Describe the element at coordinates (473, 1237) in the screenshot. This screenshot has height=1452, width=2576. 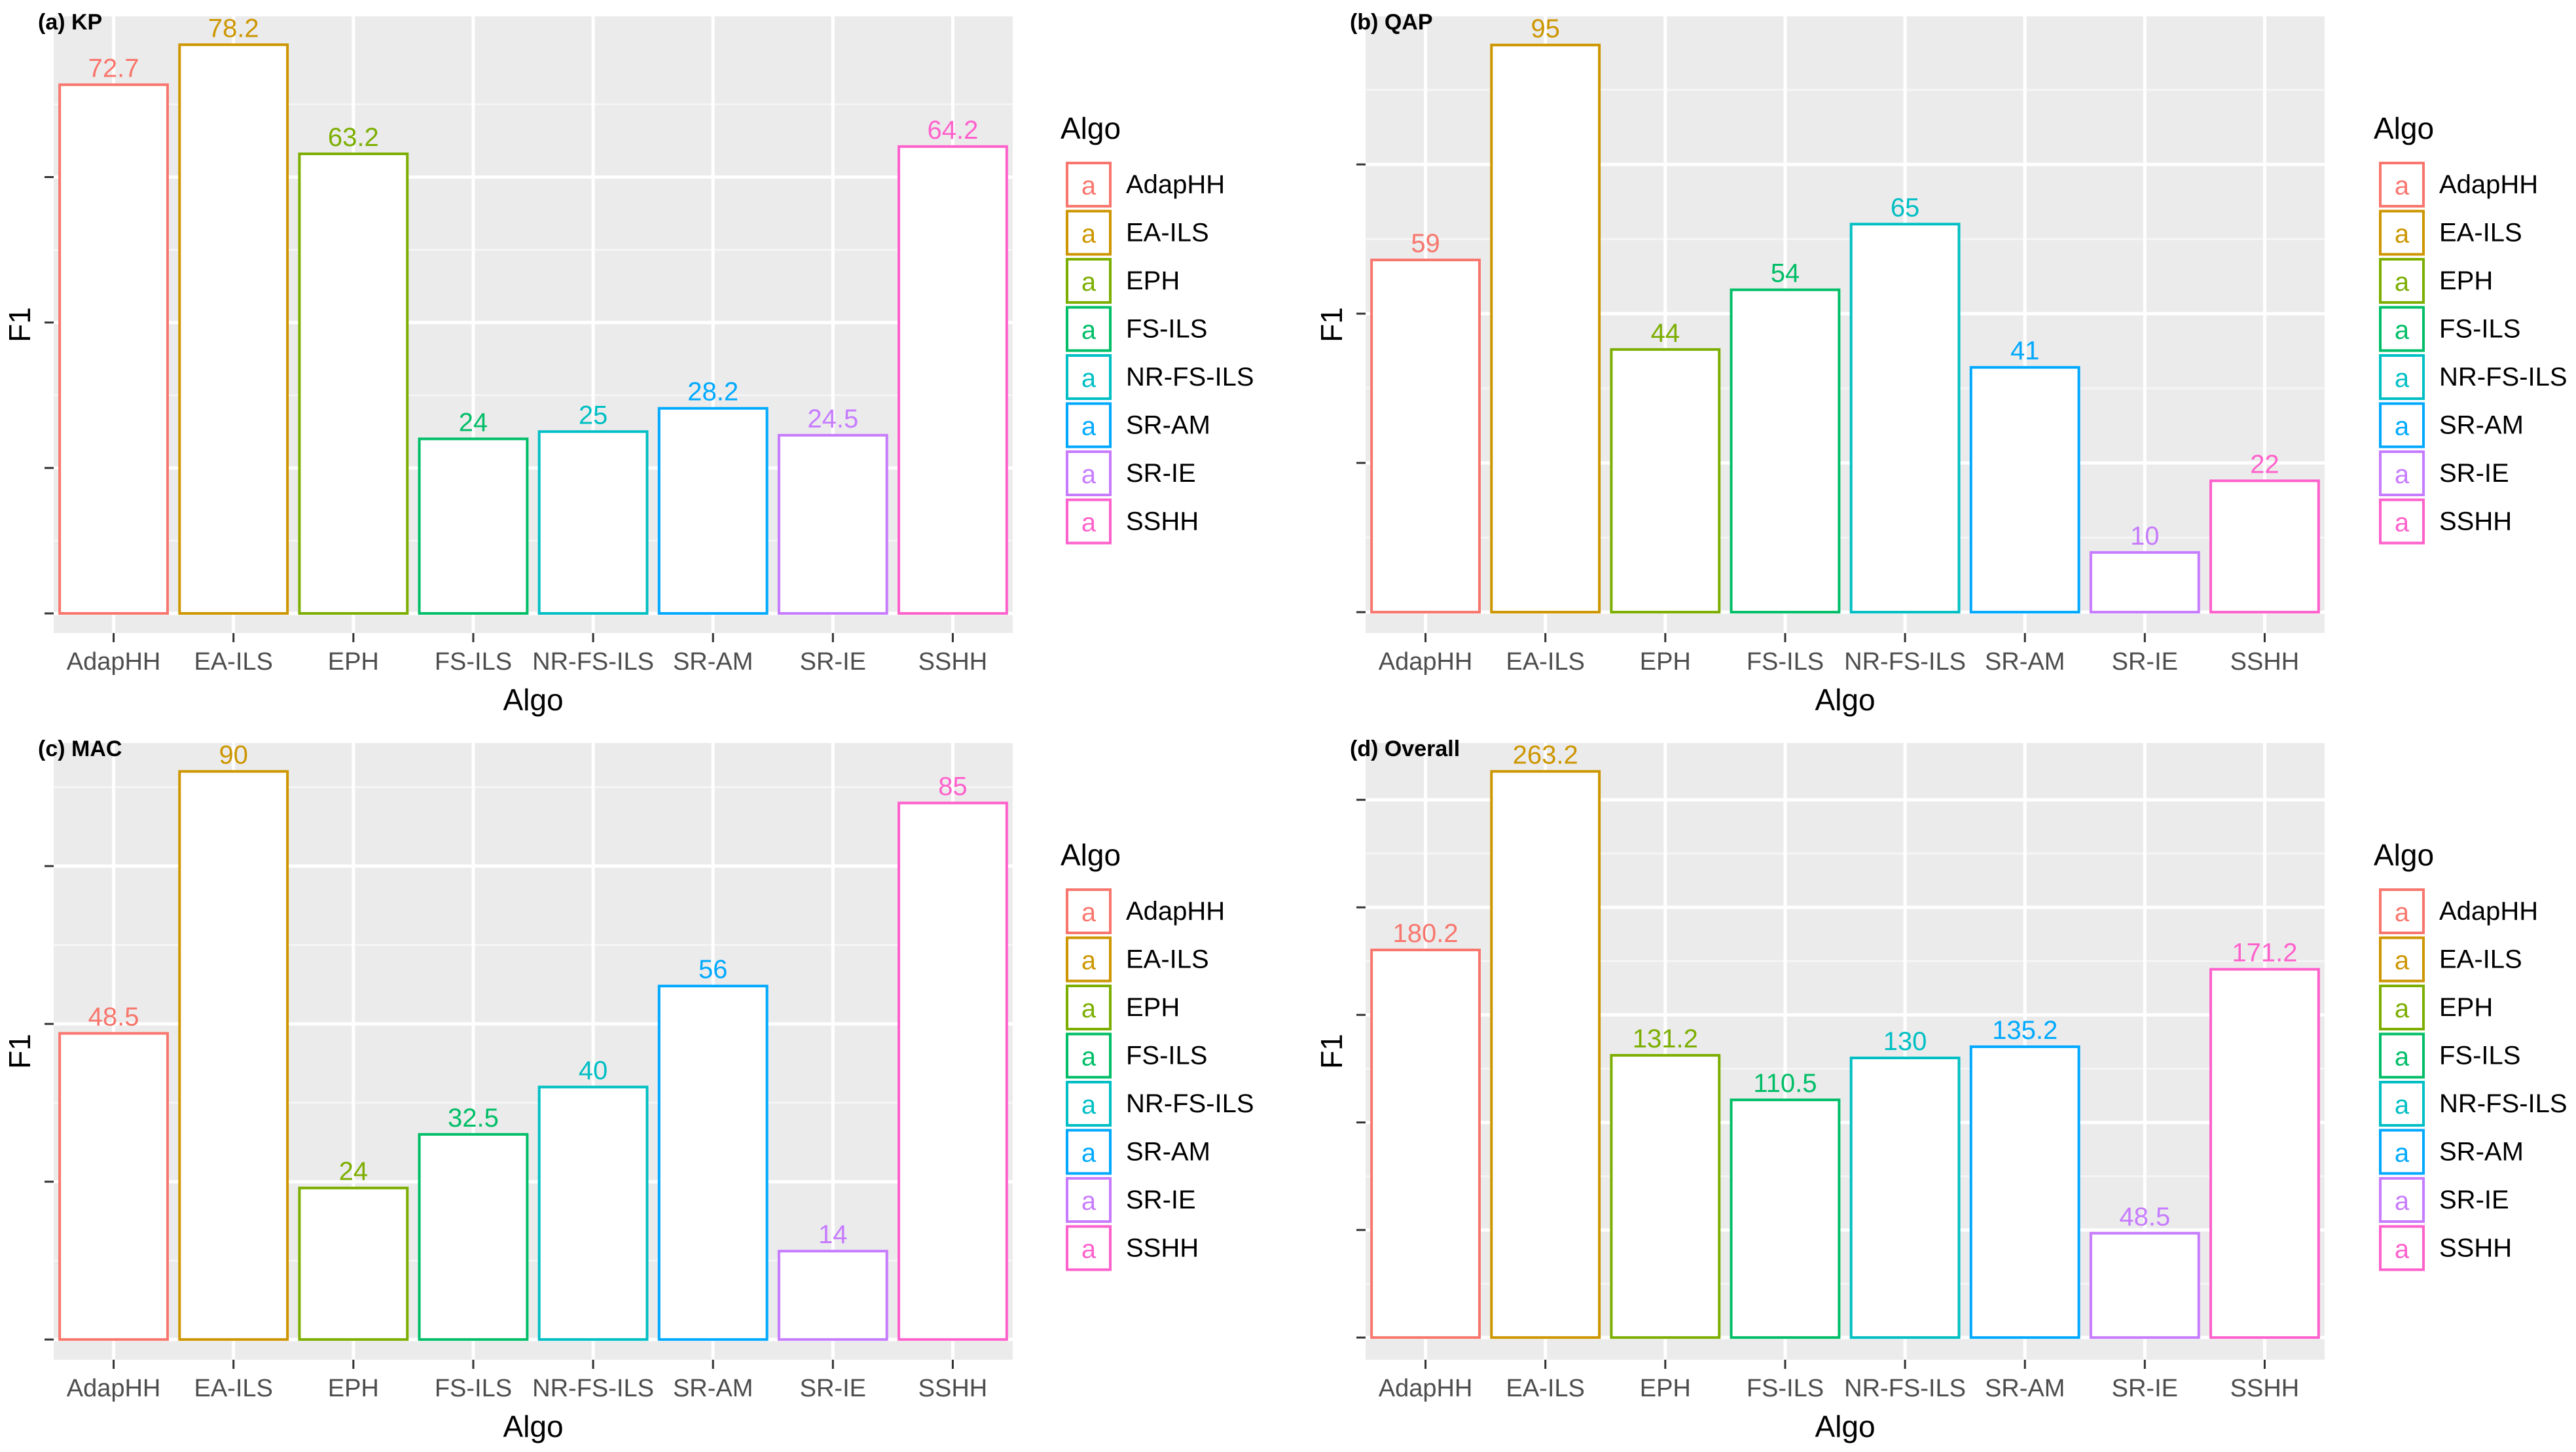
I see `bar-fs-ils` at that location.